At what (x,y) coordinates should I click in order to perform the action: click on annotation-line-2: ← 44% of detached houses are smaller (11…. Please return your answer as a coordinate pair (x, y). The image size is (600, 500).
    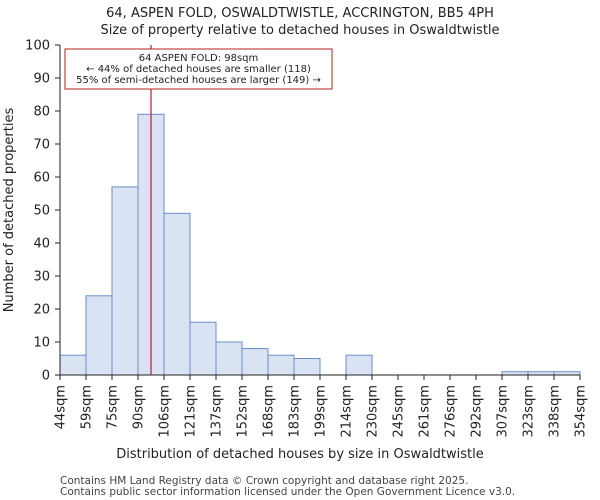
    Looking at the image, I should click on (198, 69).